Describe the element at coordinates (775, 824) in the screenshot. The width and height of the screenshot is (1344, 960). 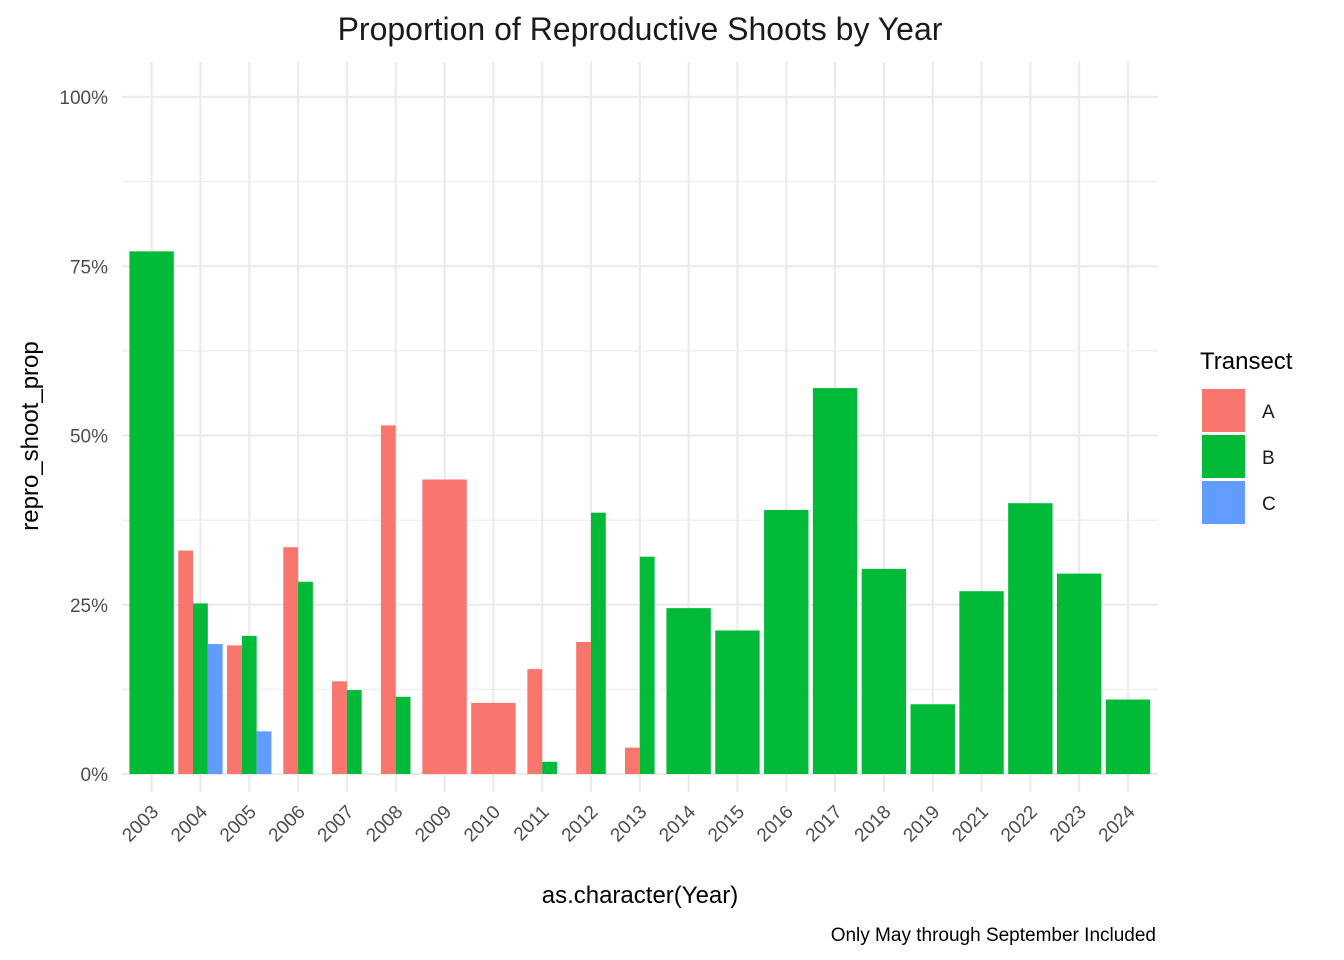
I see `x-tick-label: 2016` at that location.